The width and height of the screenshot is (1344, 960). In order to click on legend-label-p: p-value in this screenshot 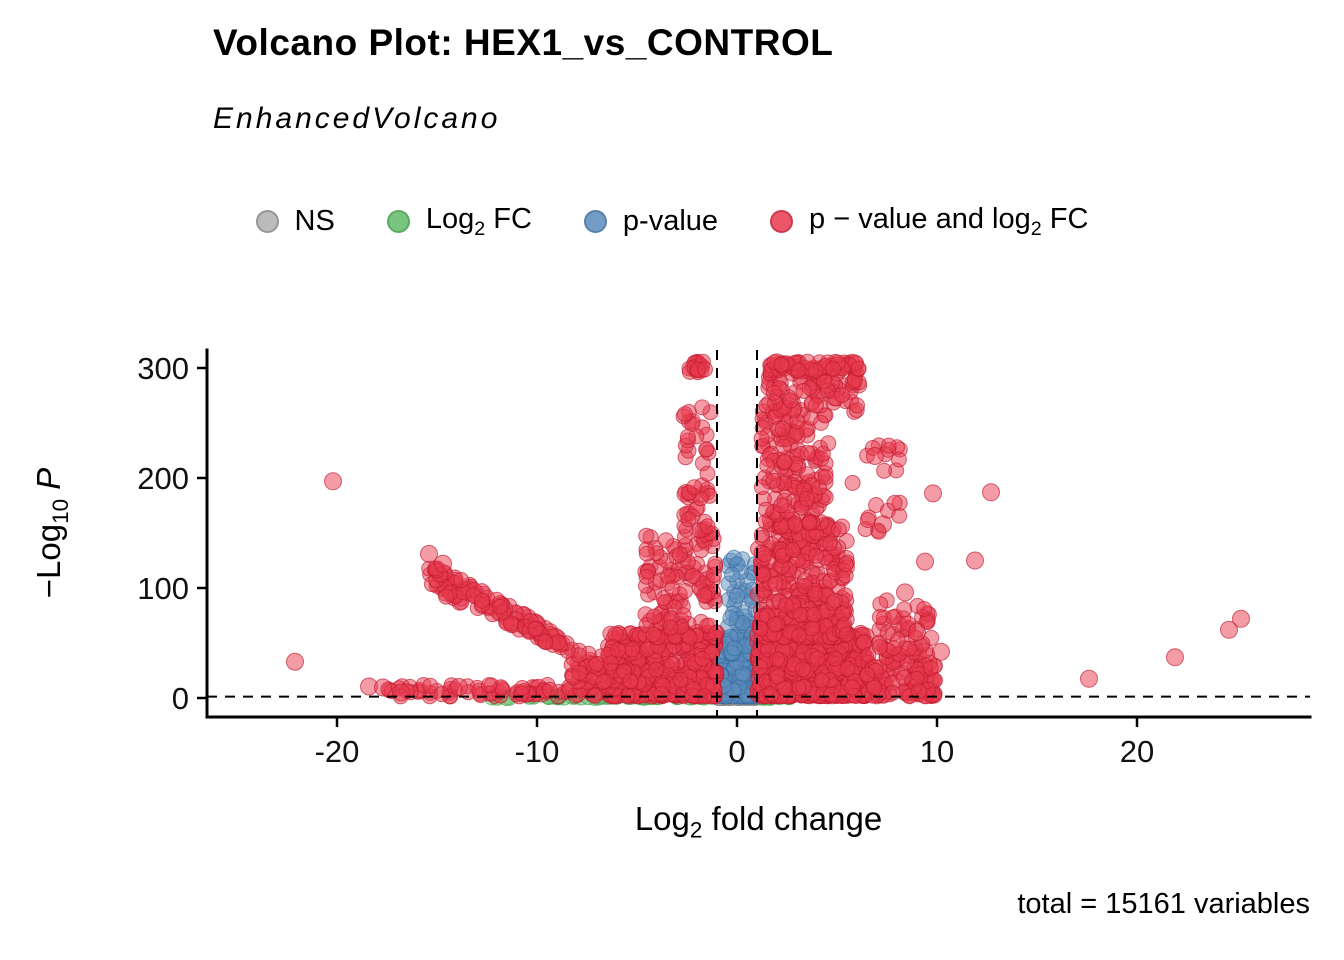, I will do `click(670, 221)`.